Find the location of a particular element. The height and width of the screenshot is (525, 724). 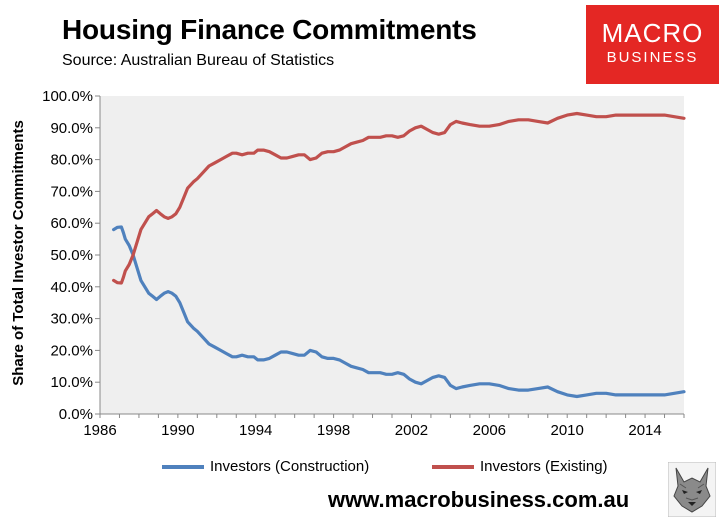

y-tick-label: 50.0% is located at coordinates (71, 255).